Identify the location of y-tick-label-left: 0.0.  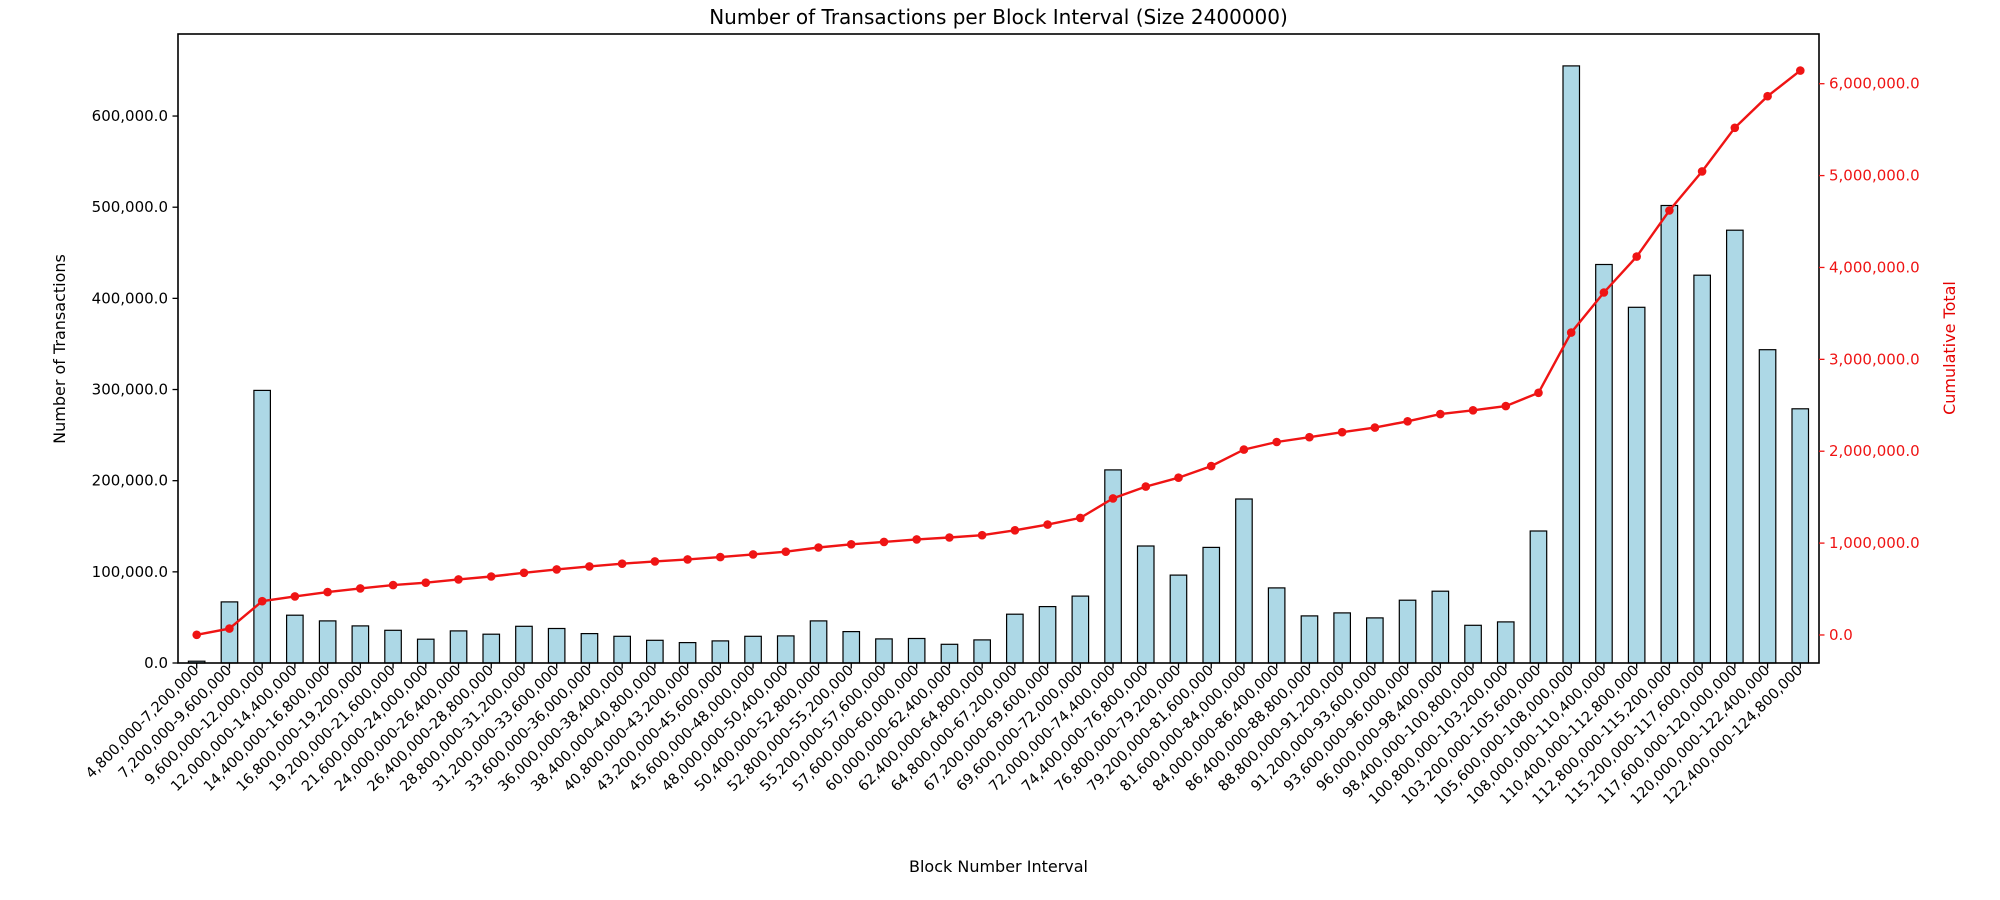
(156, 663).